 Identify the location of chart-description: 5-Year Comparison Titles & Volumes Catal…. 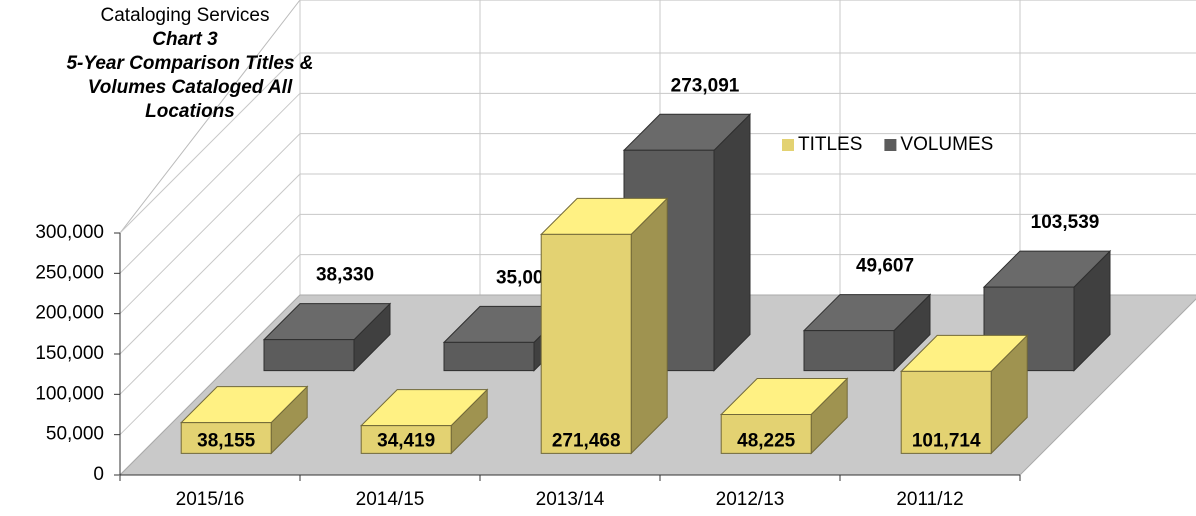
(190, 87).